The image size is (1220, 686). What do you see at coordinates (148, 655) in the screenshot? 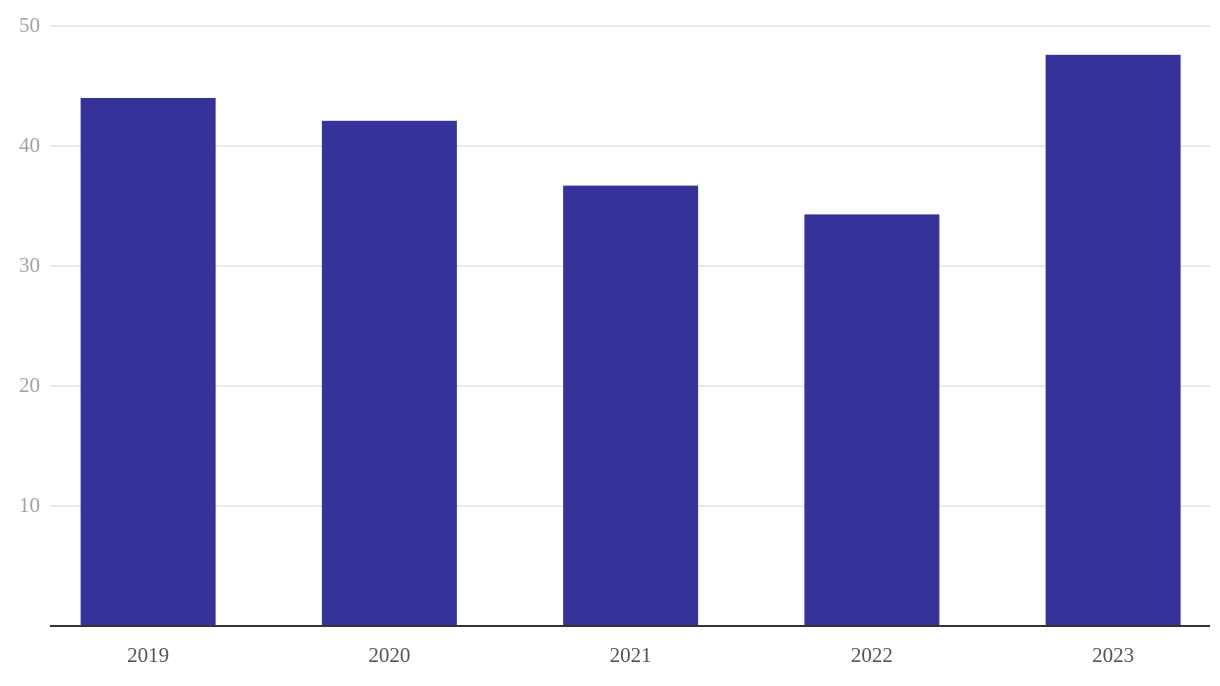
I see `x-tick-label: 2019` at bounding box center [148, 655].